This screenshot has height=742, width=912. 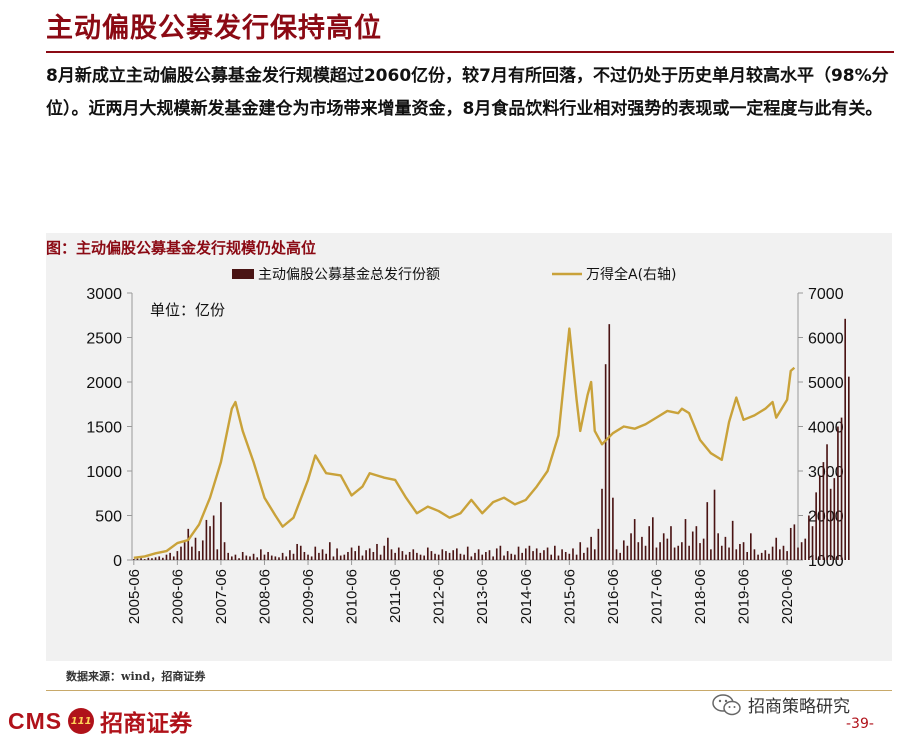 What do you see at coordinates (631, 274) in the screenshot?
I see `legend-line-label: 万得全A(右轴)` at bounding box center [631, 274].